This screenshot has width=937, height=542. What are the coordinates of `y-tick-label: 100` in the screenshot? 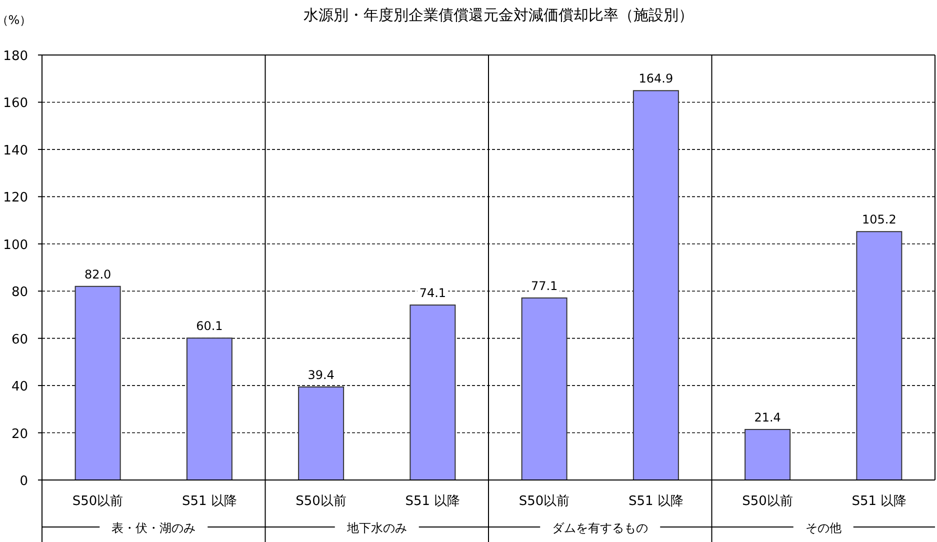 It's located at (15, 245).